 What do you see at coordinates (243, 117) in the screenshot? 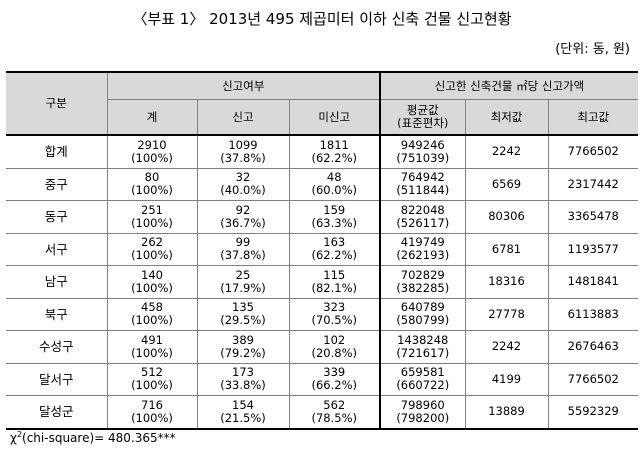
I see `header-reported: 신고` at bounding box center [243, 117].